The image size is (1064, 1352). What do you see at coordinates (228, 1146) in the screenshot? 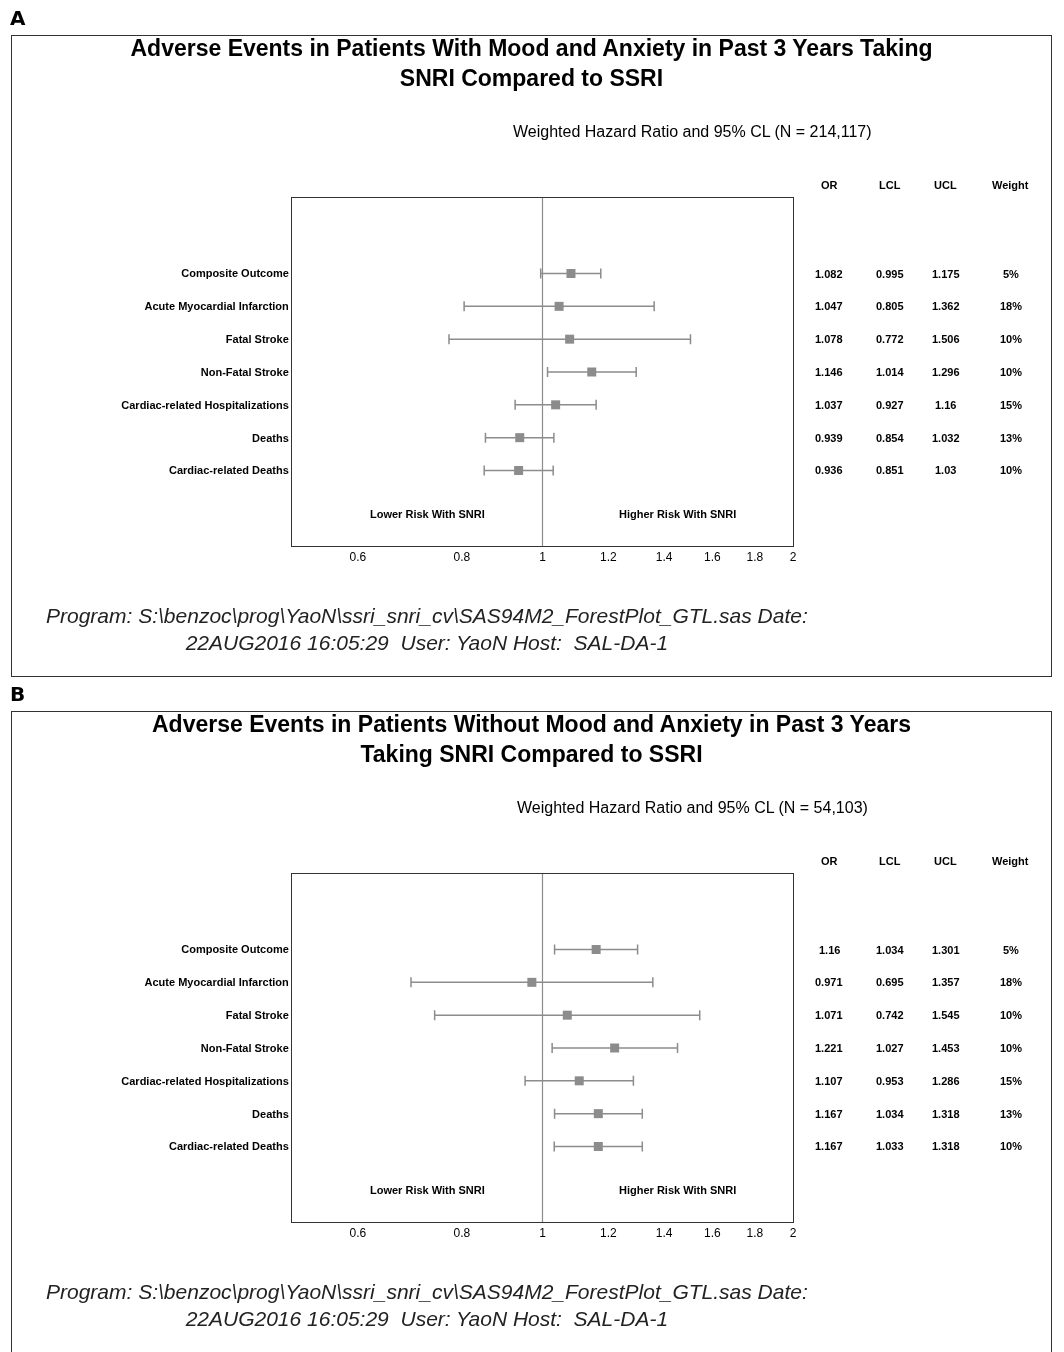
I see `y-tick-label: Cardiac-related Deaths` at bounding box center [228, 1146].